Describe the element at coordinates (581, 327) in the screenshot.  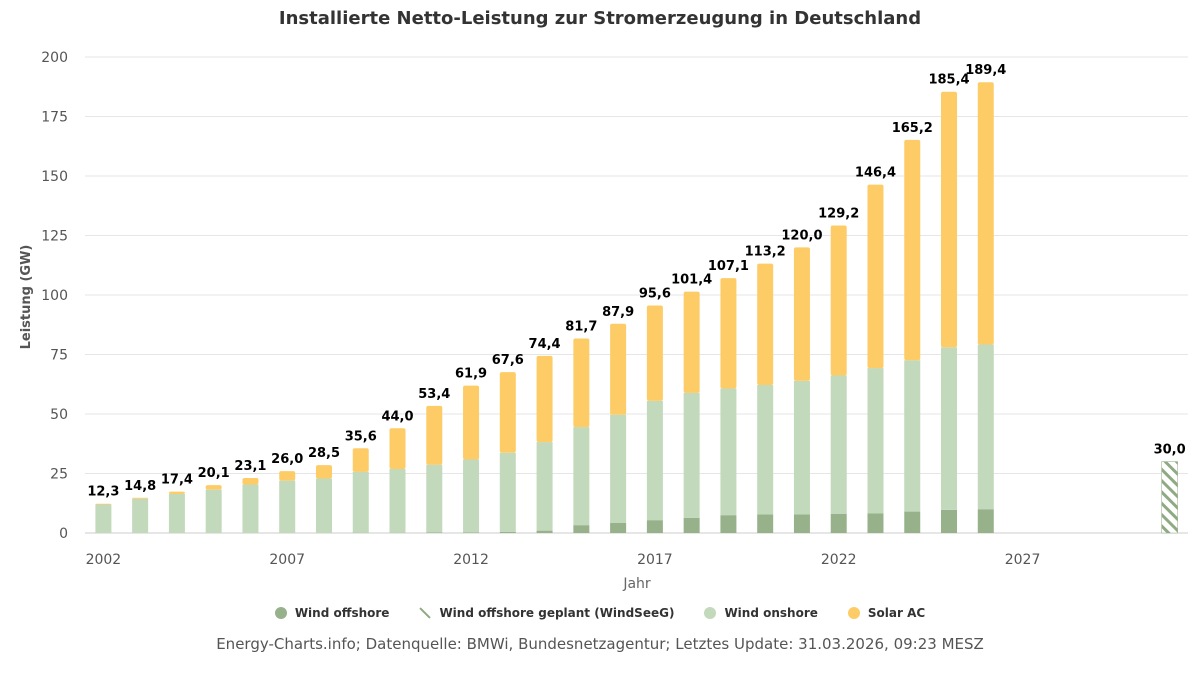
I see `data-label: 81,7` at that location.